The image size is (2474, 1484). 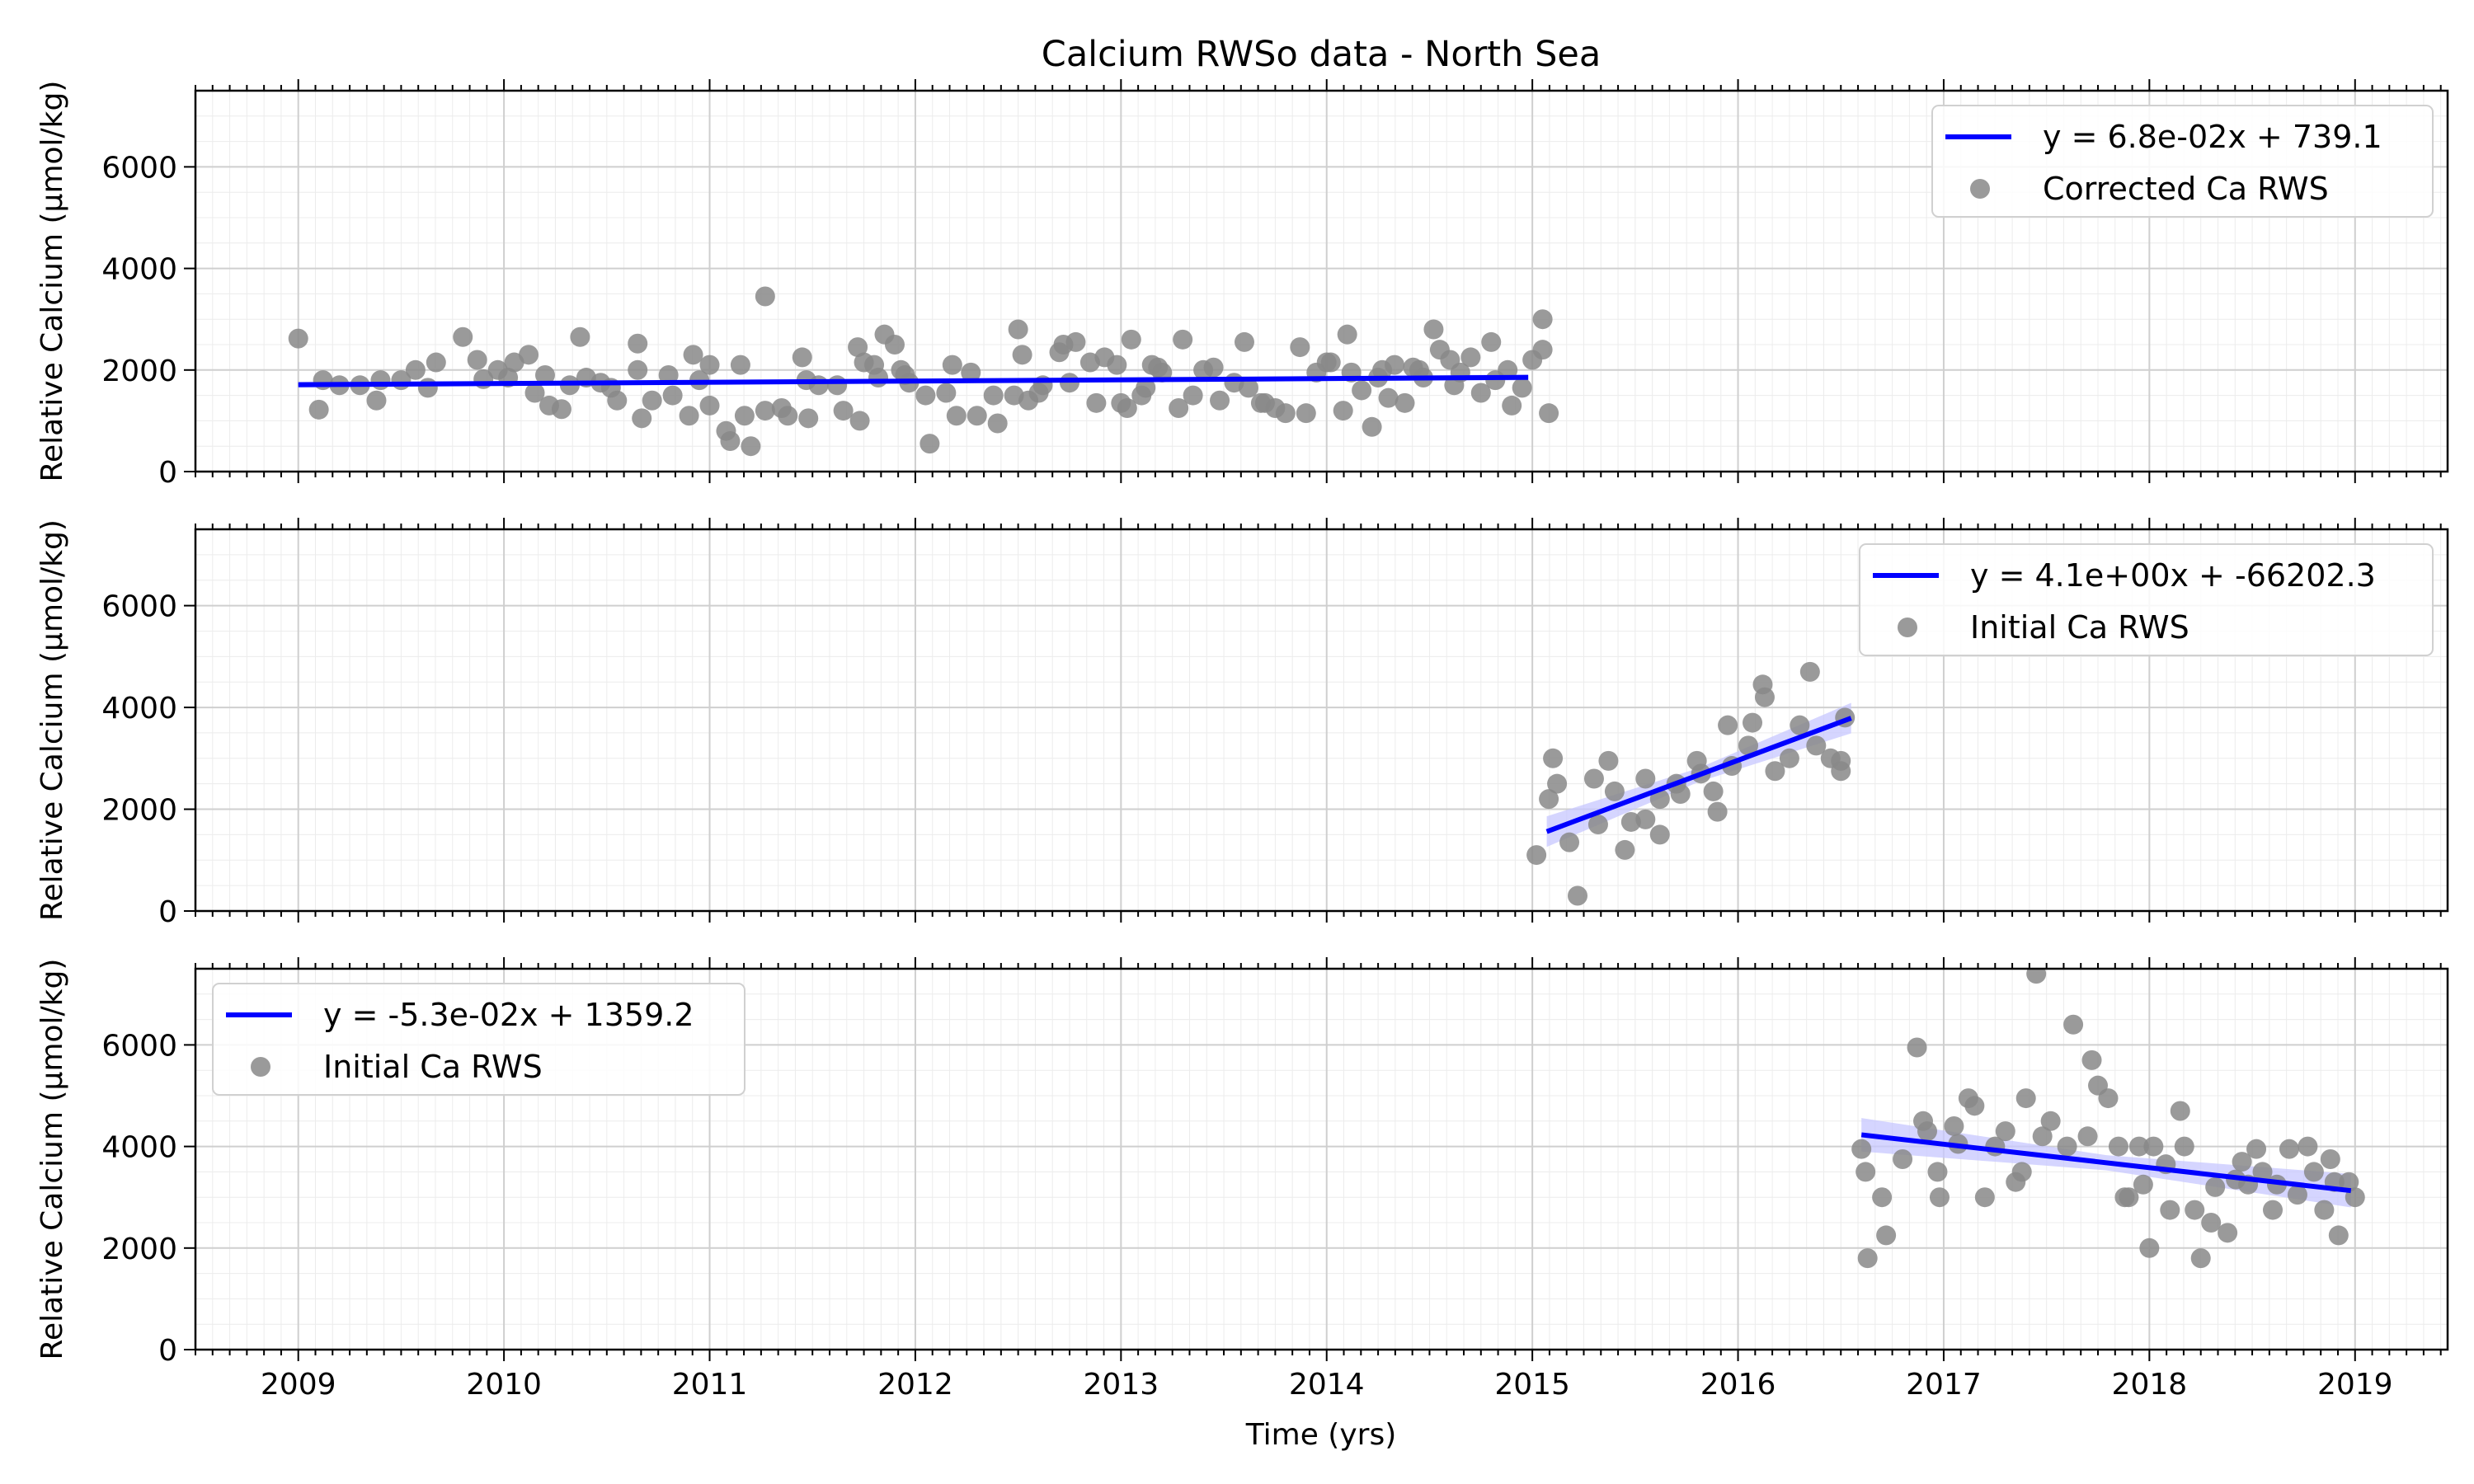 What do you see at coordinates (1944, 1385) in the screenshot?
I see `x-tick-label: 2017` at bounding box center [1944, 1385].